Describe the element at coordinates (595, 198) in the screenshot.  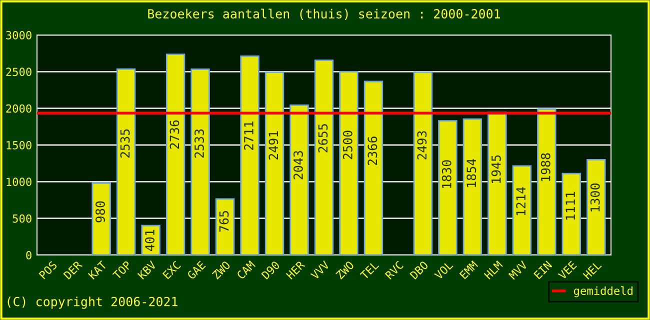
I see `data-label: 1300` at that location.